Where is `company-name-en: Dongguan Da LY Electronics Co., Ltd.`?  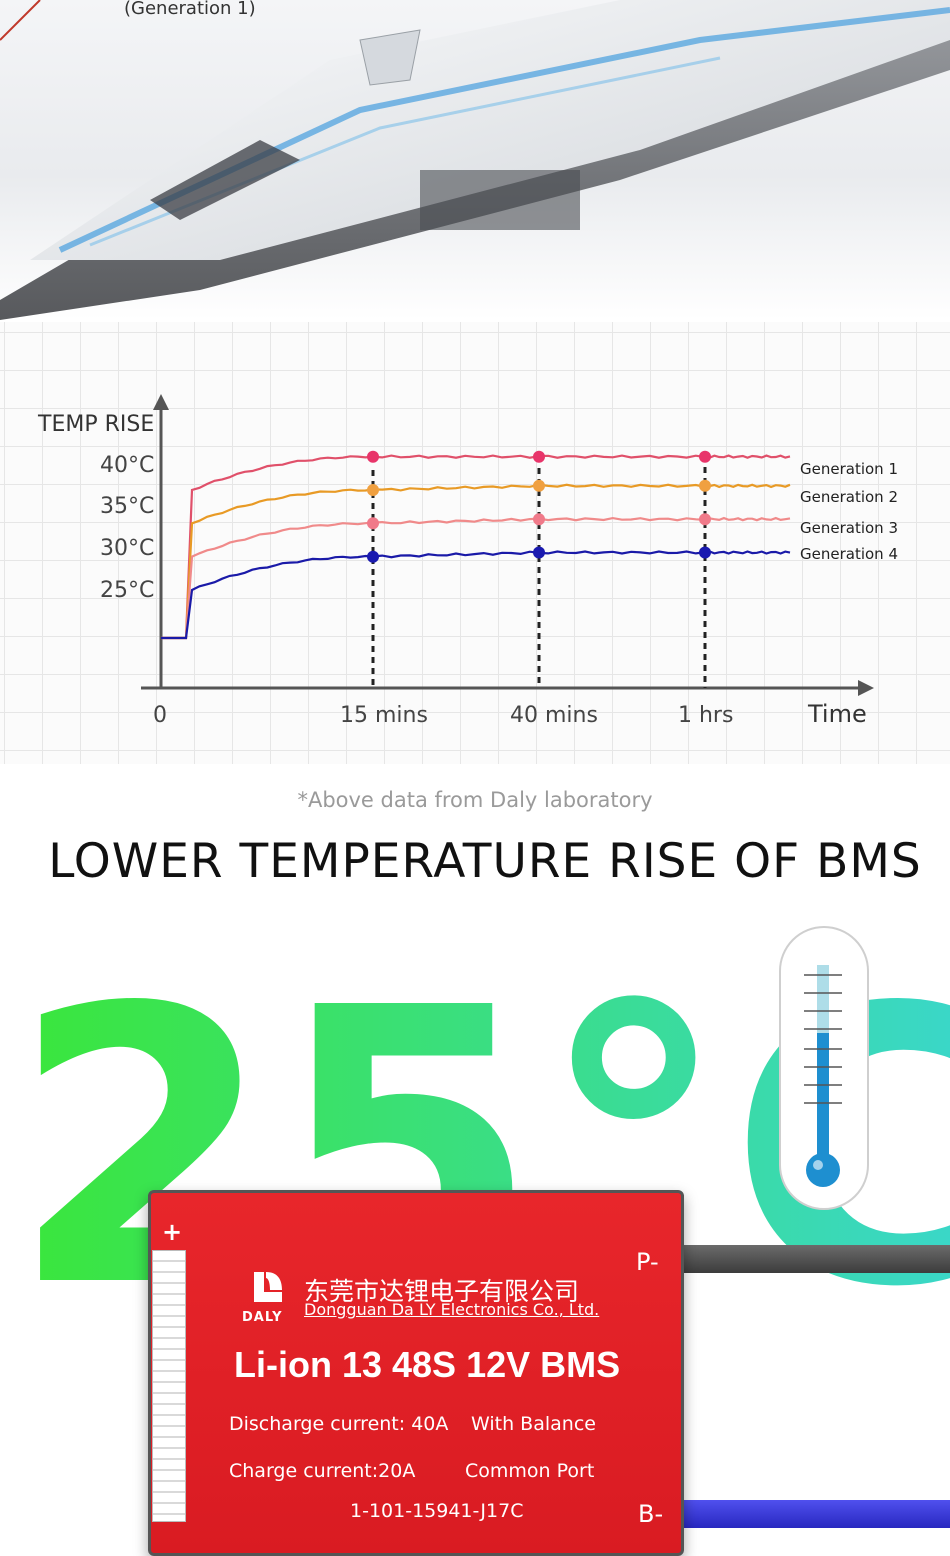 company-name-en: Dongguan Da LY Electronics Co., Ltd. is located at coordinates (452, 1309).